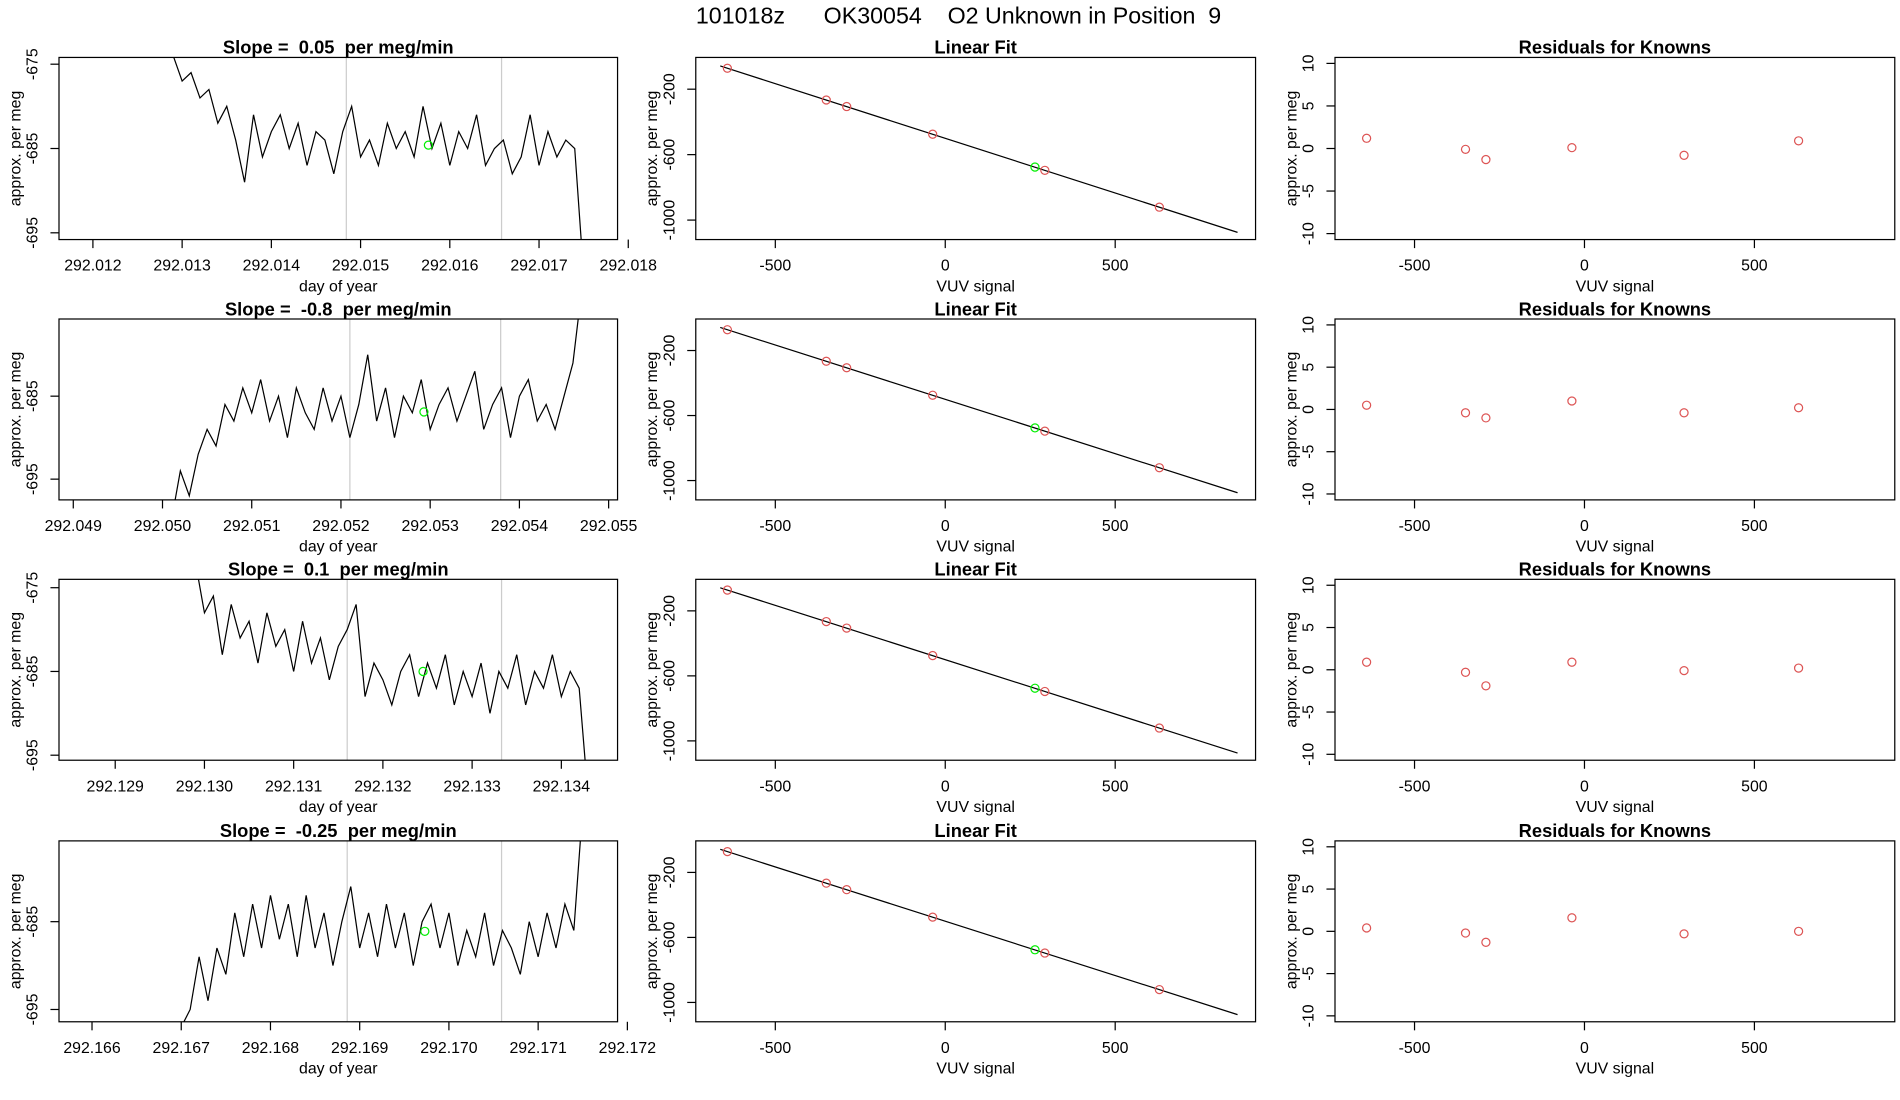  I want to click on x-tick-label: 292.049, so click(74, 526).